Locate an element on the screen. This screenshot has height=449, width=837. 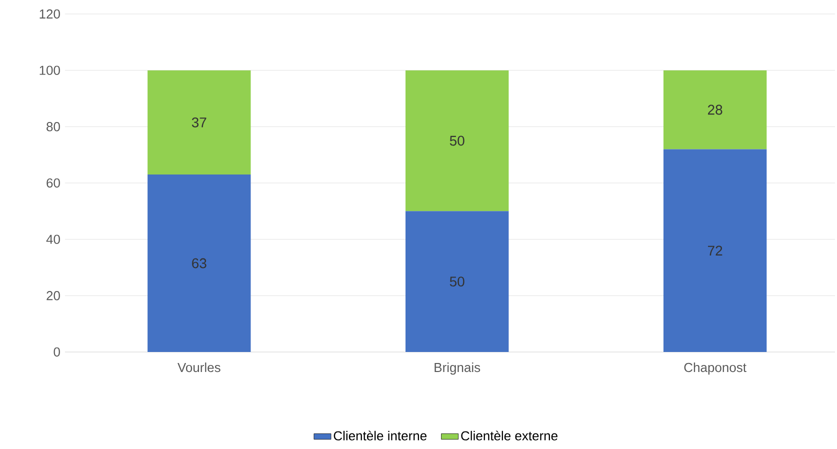
y-tick-label: 0 is located at coordinates (57, 352).